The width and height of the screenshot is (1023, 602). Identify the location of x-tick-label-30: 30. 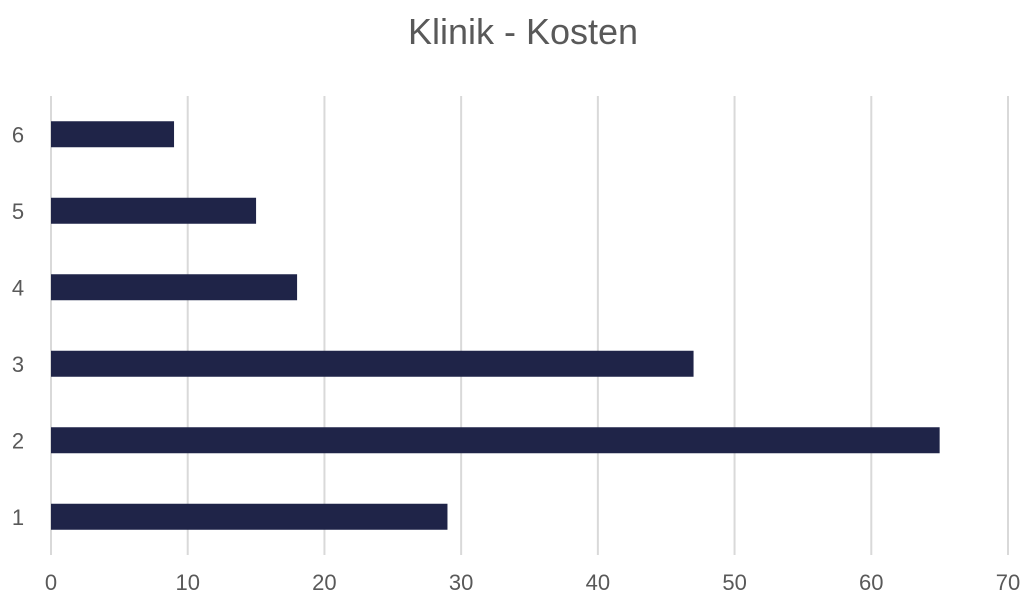
(461, 582).